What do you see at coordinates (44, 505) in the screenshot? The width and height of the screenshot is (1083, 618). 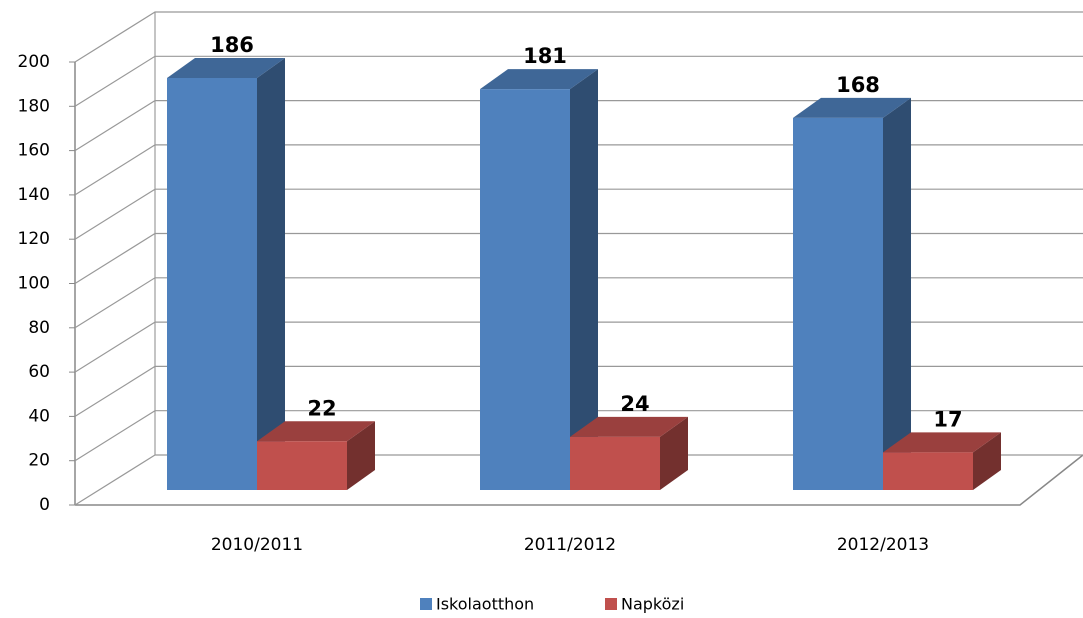 I see `y-tick-label: 0` at bounding box center [44, 505].